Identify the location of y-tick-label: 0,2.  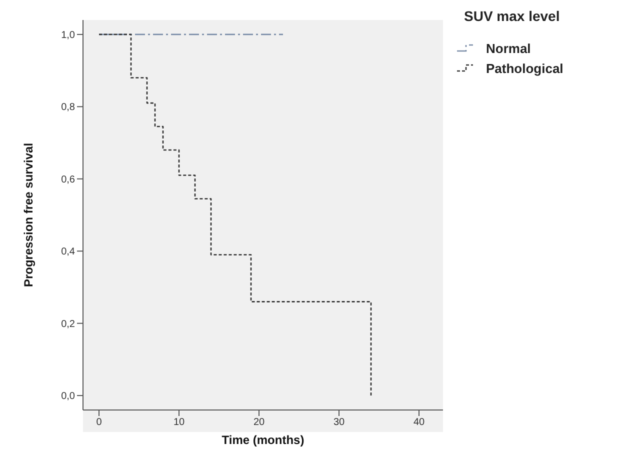
(68, 324).